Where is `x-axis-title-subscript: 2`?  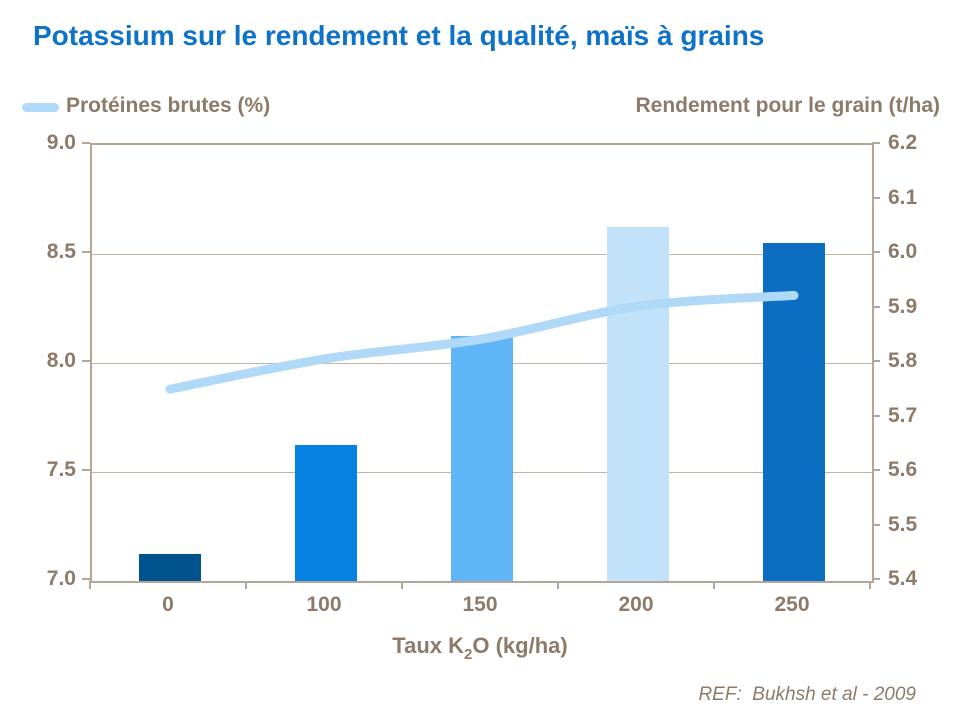
x-axis-title-subscript: 2 is located at coordinates (468, 654).